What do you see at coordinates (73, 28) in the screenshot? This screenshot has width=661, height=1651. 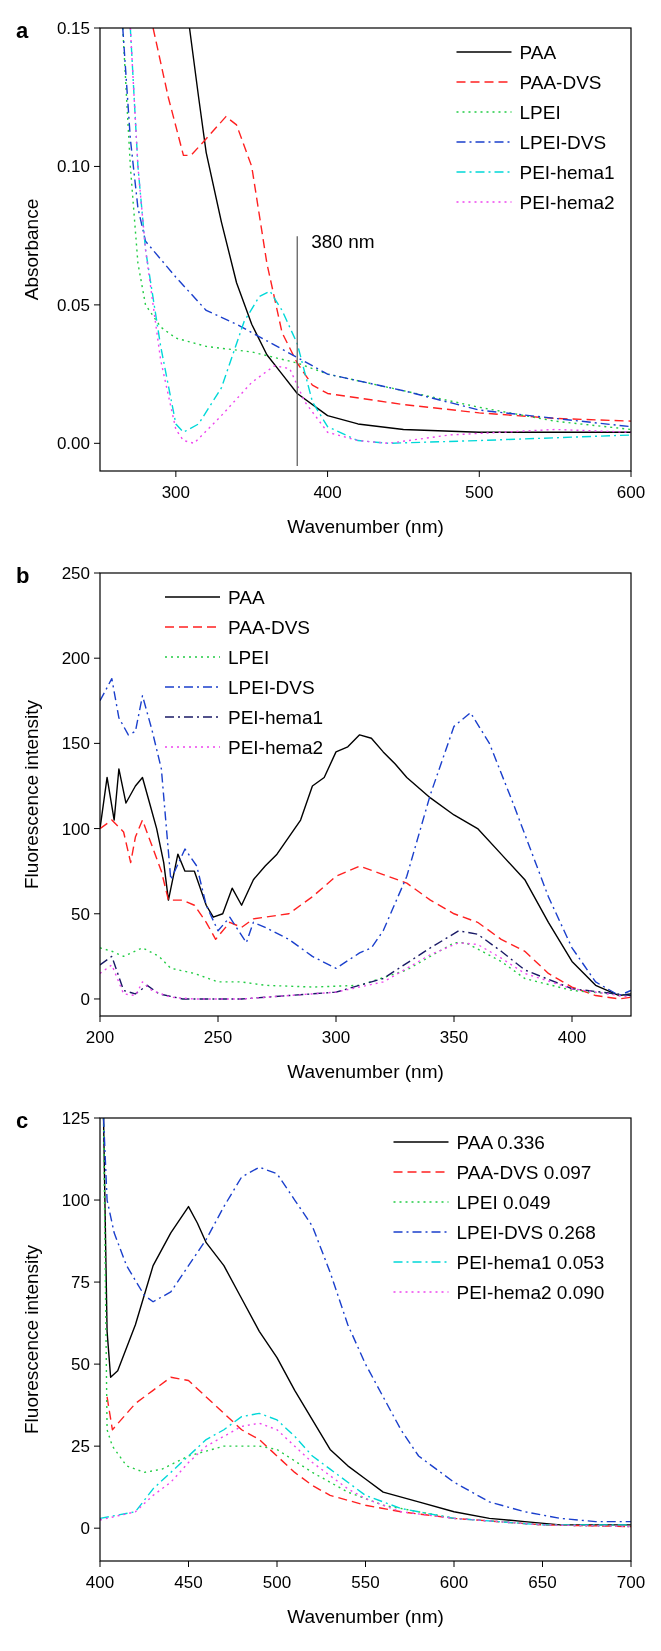 I see `y-tick-label: 0.15` at bounding box center [73, 28].